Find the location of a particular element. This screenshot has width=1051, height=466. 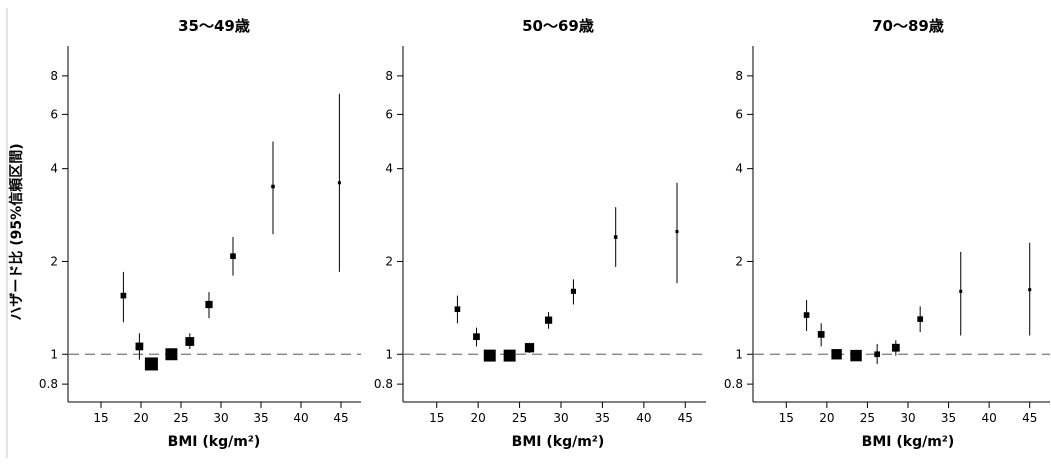

panel-title: 50〜69歳 is located at coordinates (558, 26).